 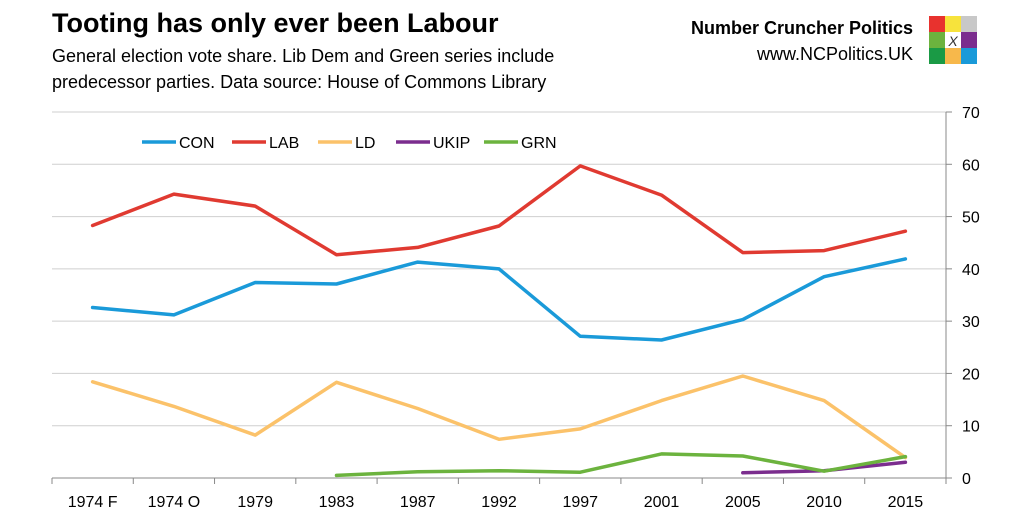 What do you see at coordinates (801, 28) in the screenshot?
I see `brand-name: Number Cruncher Politics` at bounding box center [801, 28].